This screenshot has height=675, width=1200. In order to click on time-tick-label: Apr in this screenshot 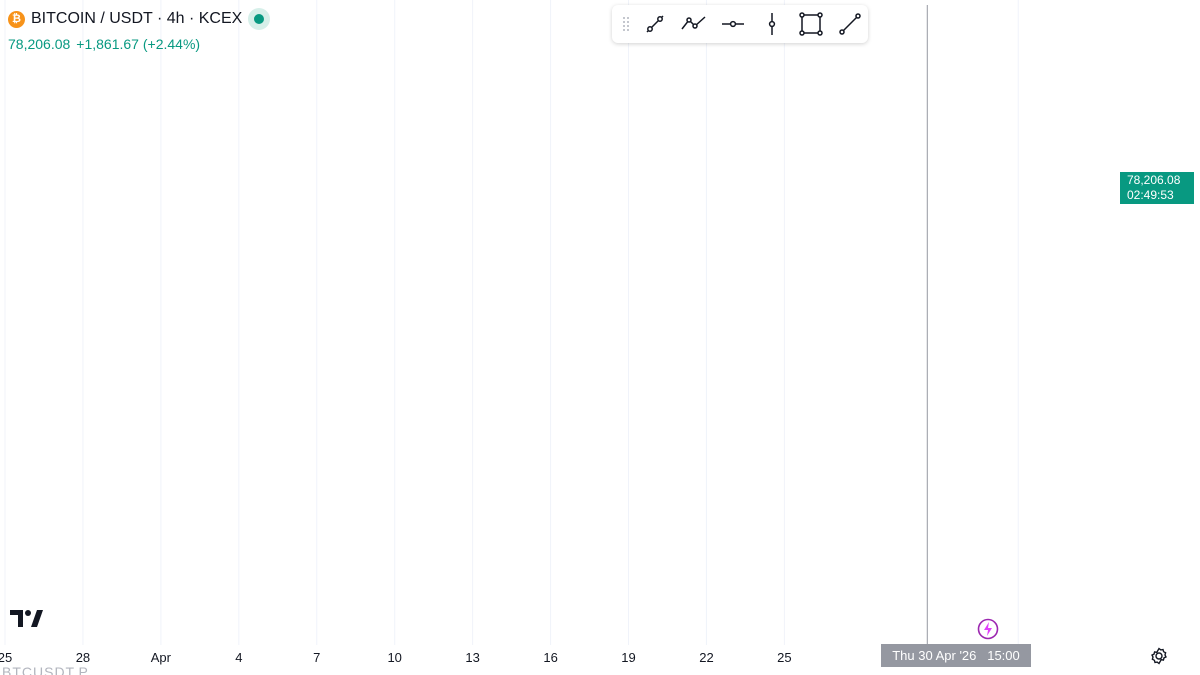, I will do `click(161, 657)`.